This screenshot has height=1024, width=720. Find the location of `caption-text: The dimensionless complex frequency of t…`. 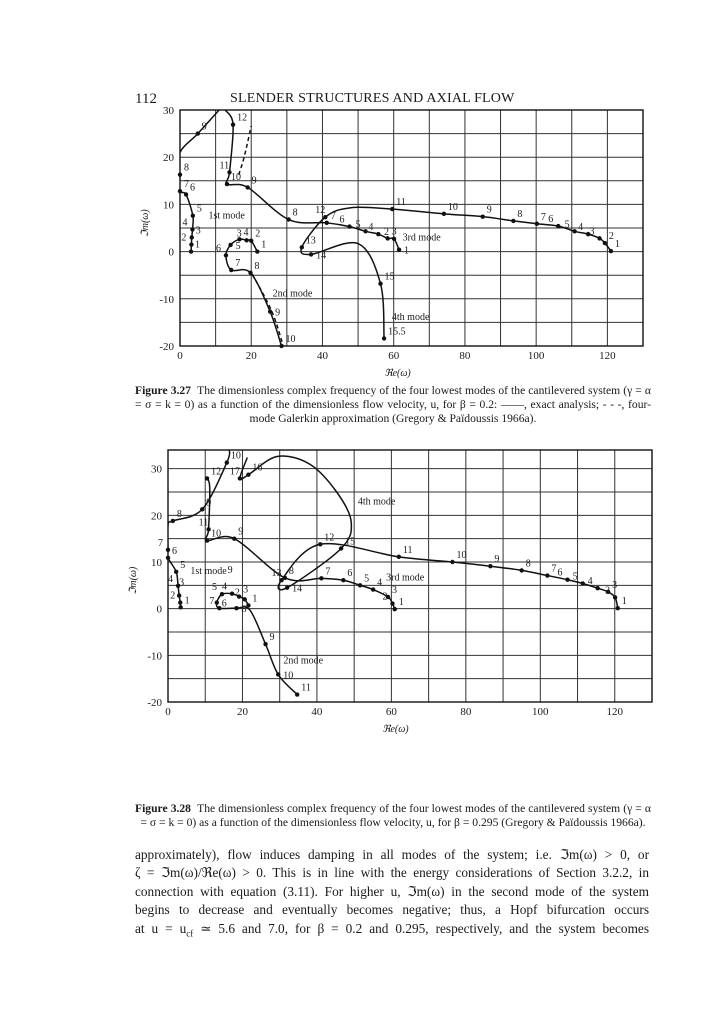

caption-text: The dimensionless complex frequency of t… is located at coordinates (395, 815).